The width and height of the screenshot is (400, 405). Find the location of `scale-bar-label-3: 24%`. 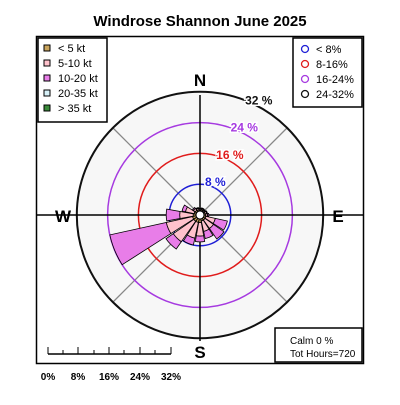

scale-bar-label-3: 24% is located at coordinates (140, 377).